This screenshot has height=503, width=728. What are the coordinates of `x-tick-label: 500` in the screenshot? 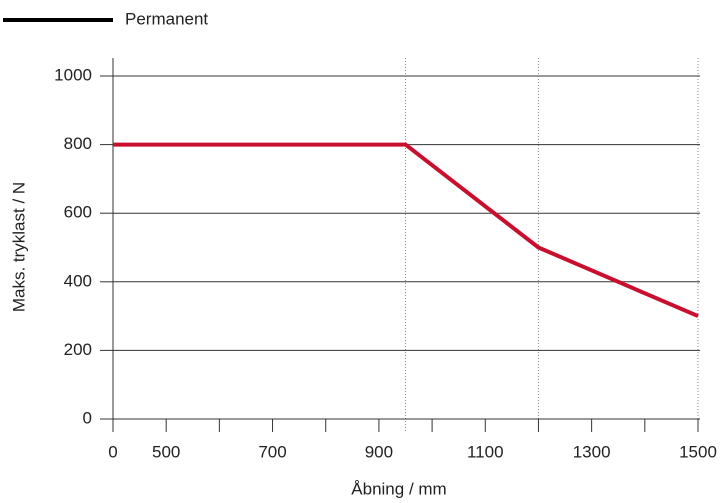 It's located at (166, 451).